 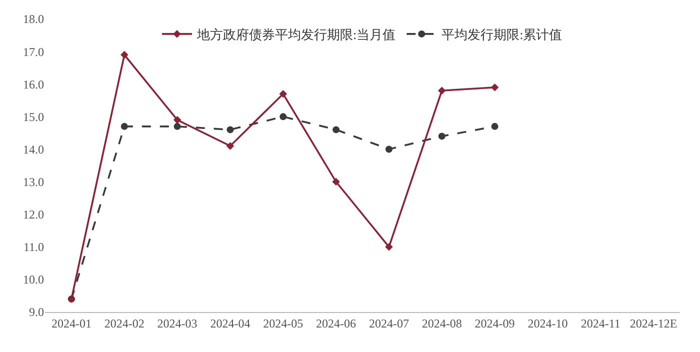 I want to click on y-tick-label: 12.0, so click(x=33, y=215).